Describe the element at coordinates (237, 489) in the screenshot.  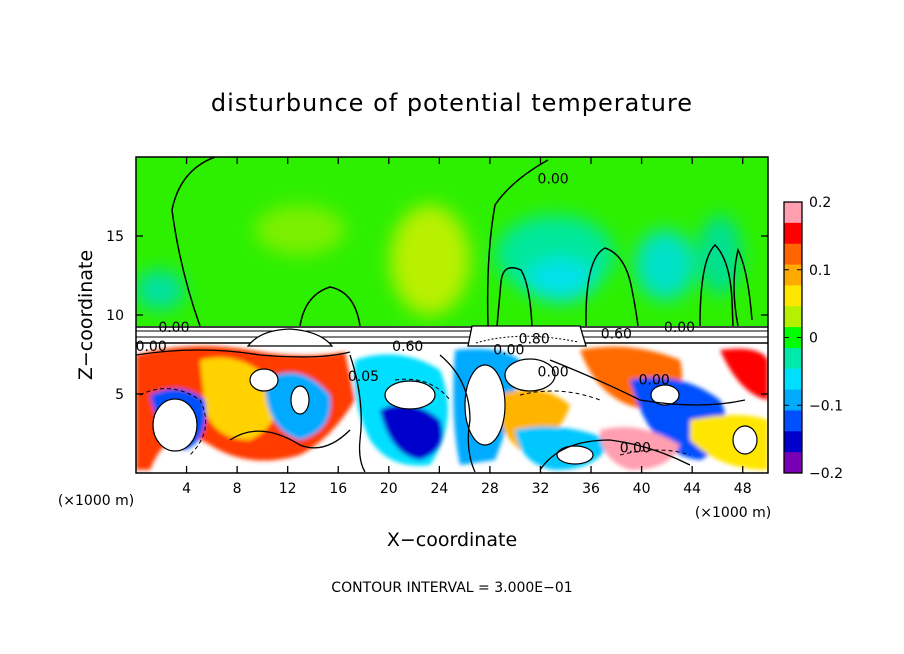
I see `x-tick-label: 8` at that location.